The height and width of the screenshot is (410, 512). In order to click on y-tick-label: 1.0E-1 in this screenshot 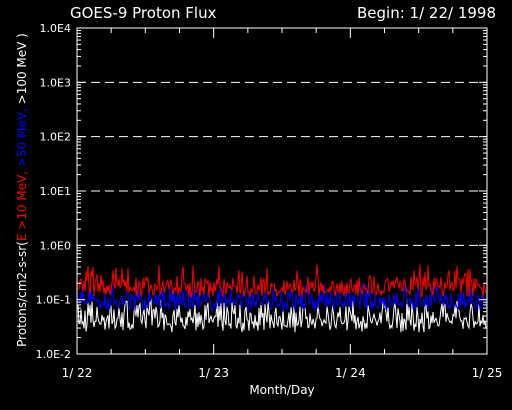, I will do `click(53, 300)`.